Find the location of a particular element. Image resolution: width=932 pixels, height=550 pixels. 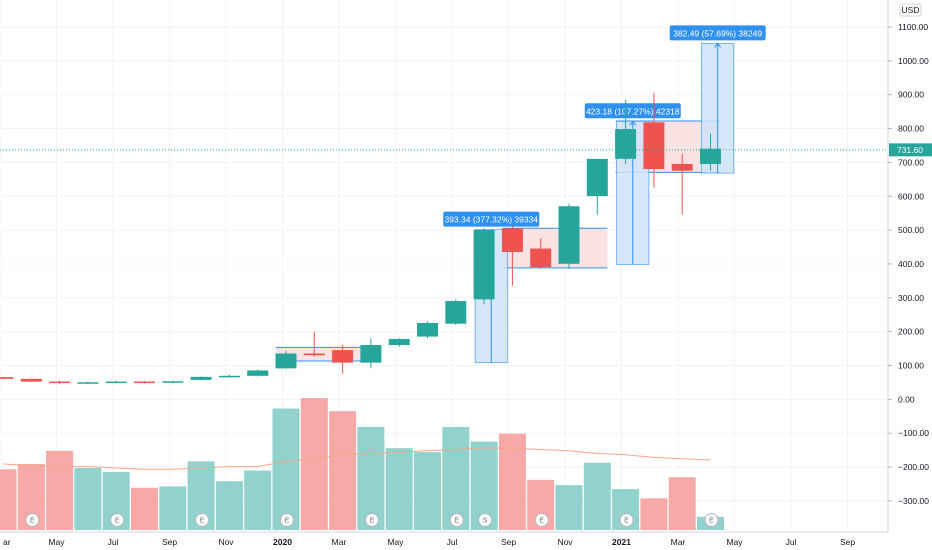

measure-arrow-head is located at coordinates (718, 45).